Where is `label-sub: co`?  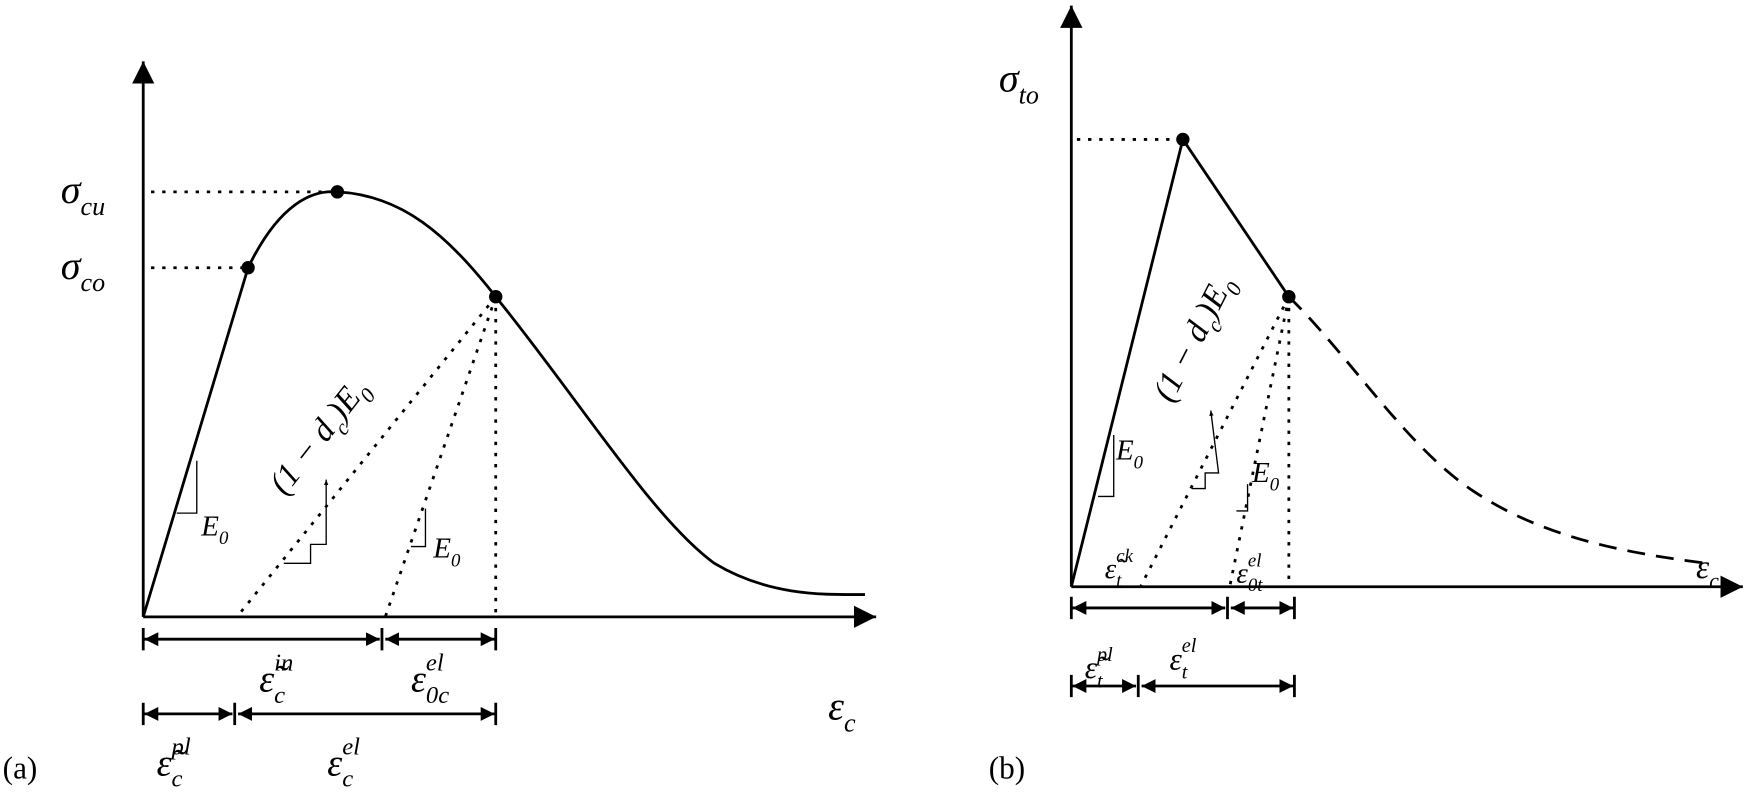 label-sub: co is located at coordinates (92, 282).